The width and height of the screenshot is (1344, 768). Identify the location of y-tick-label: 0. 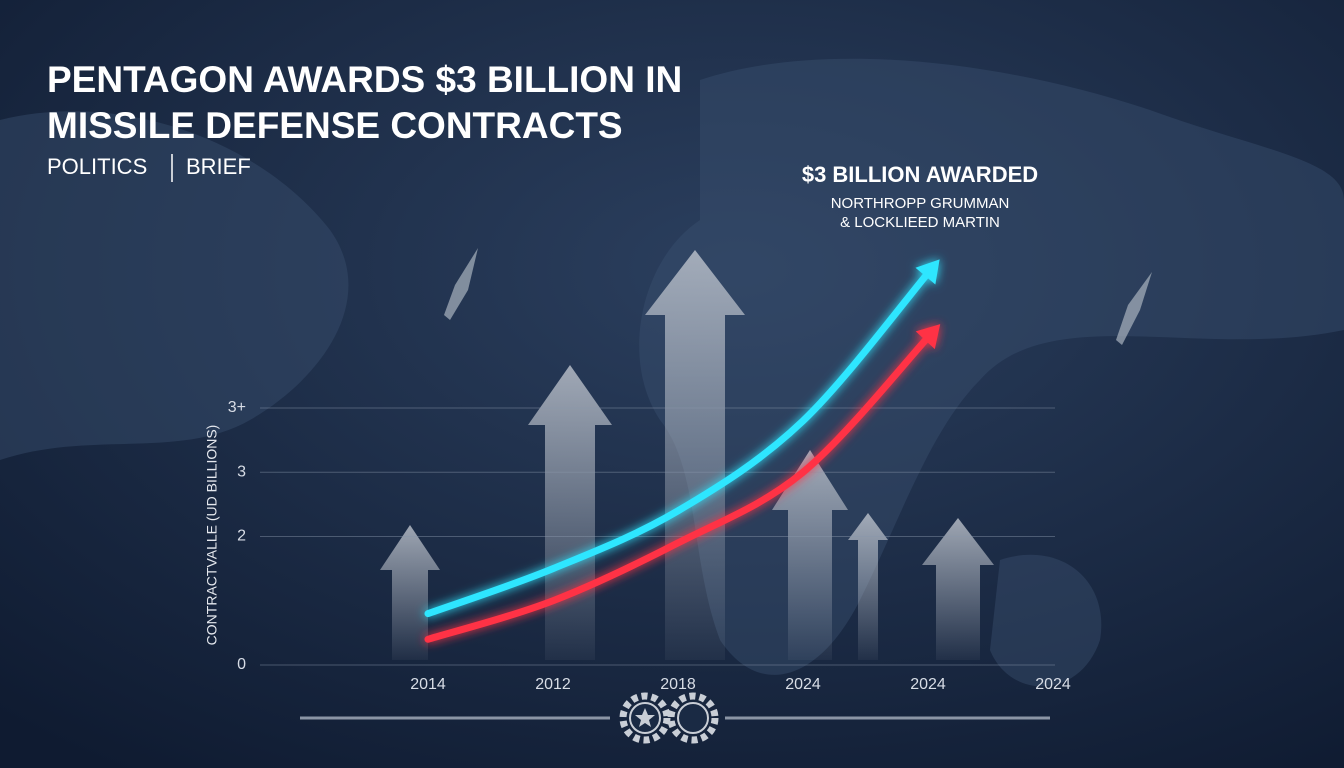
(241, 664).